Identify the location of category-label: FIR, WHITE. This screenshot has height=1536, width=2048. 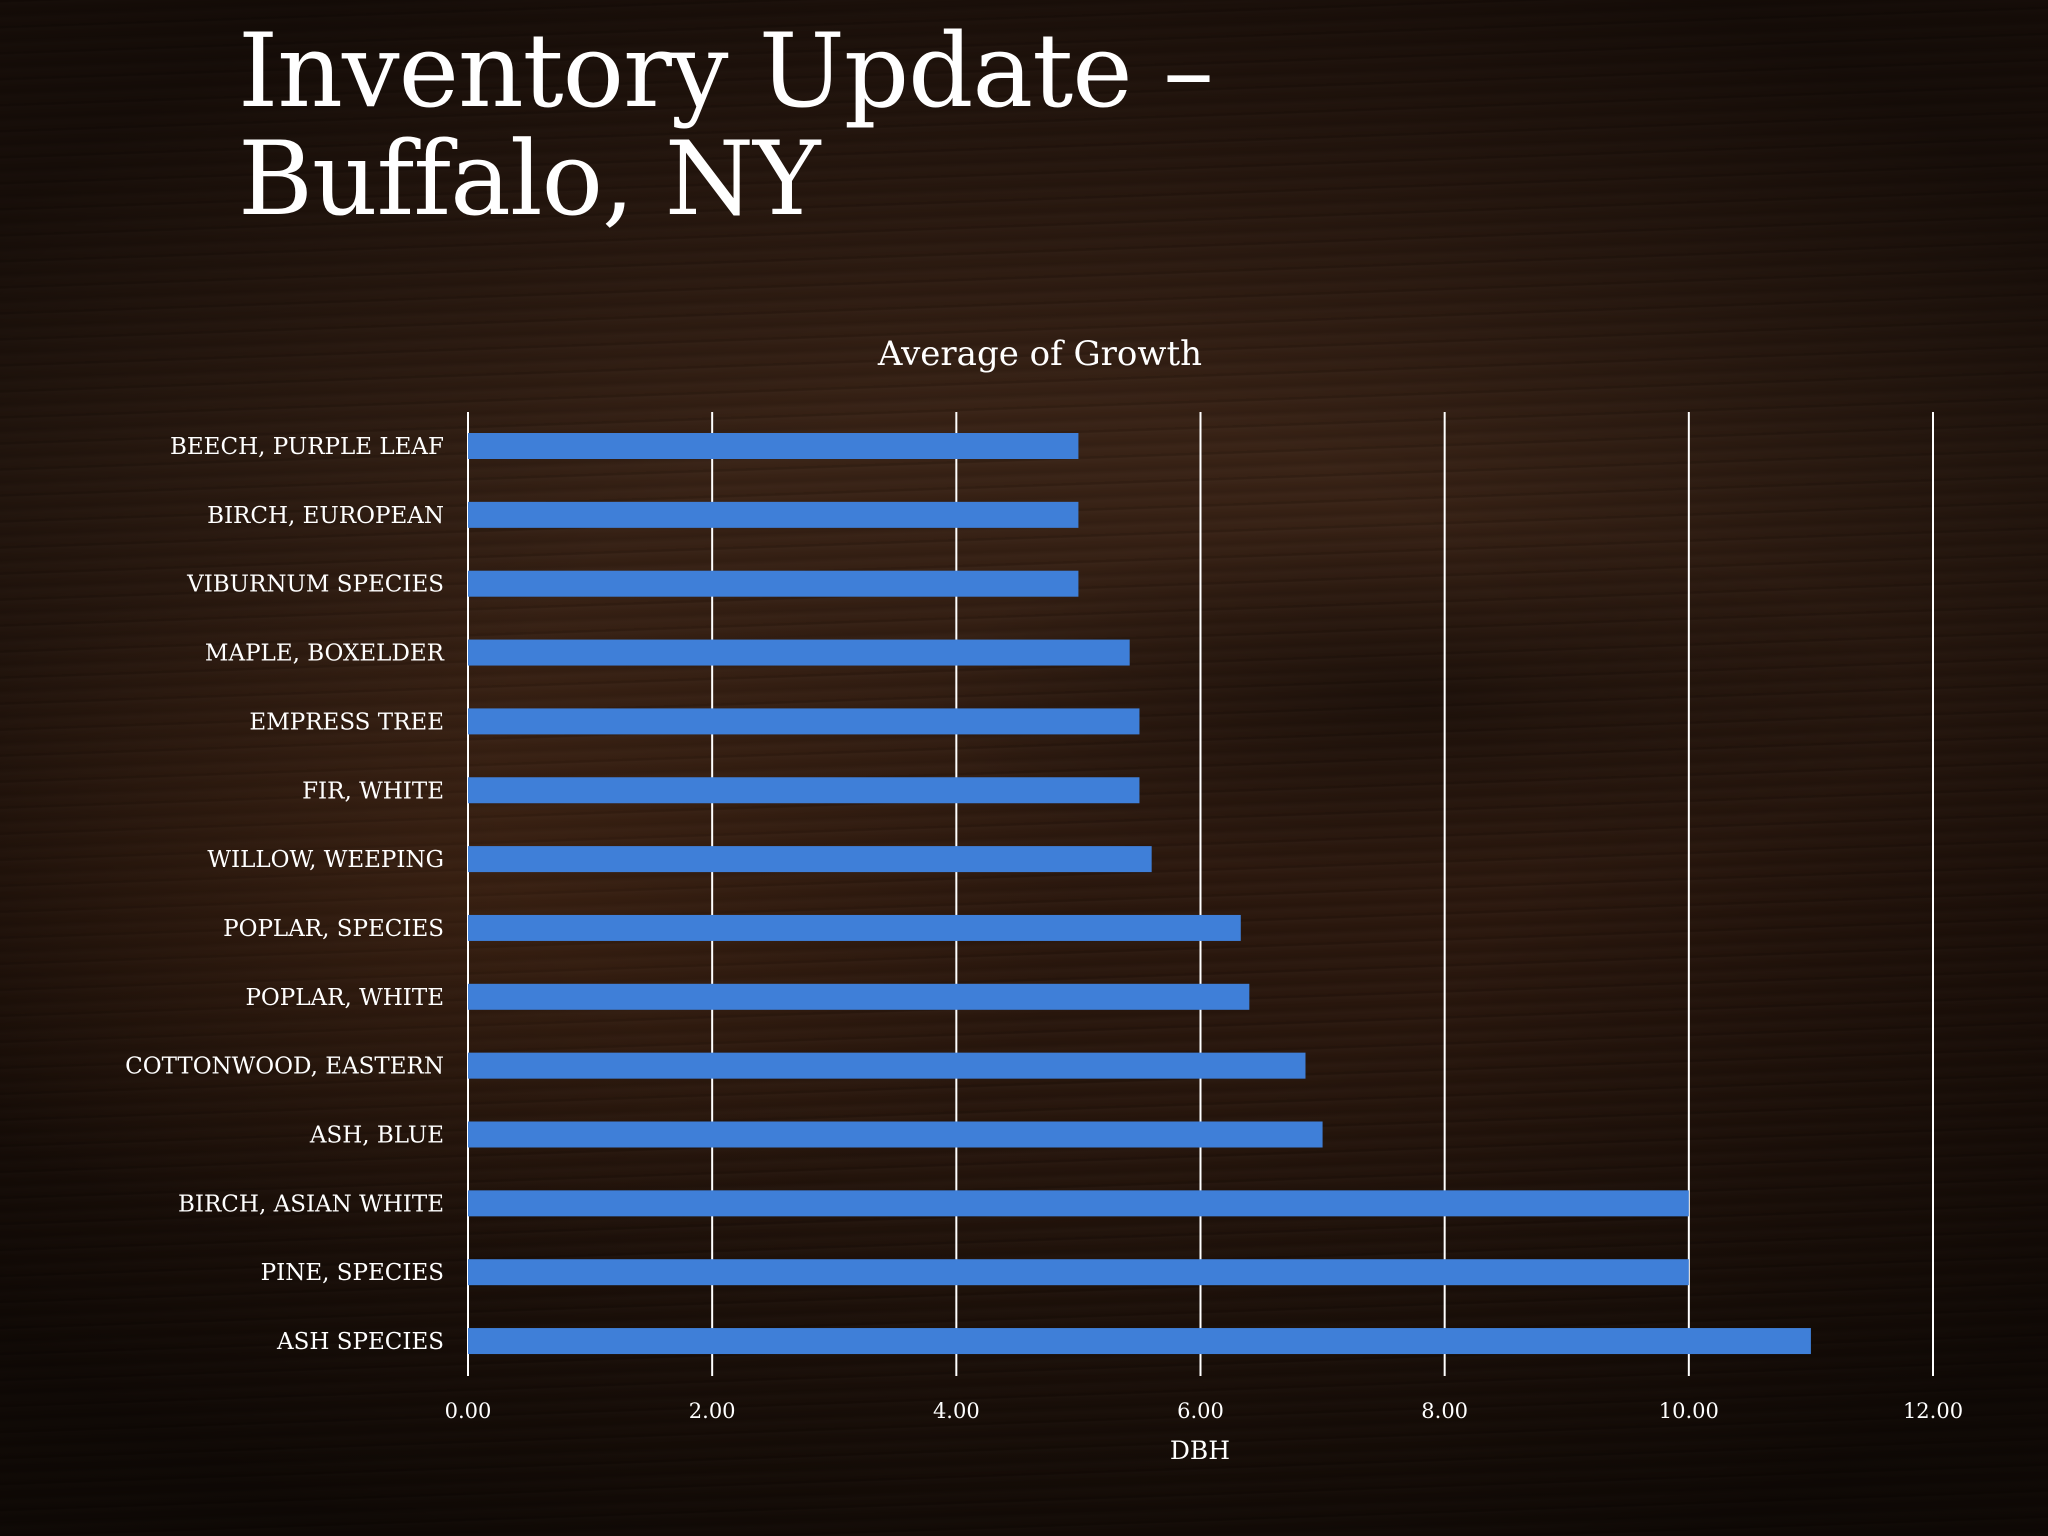
(373, 791).